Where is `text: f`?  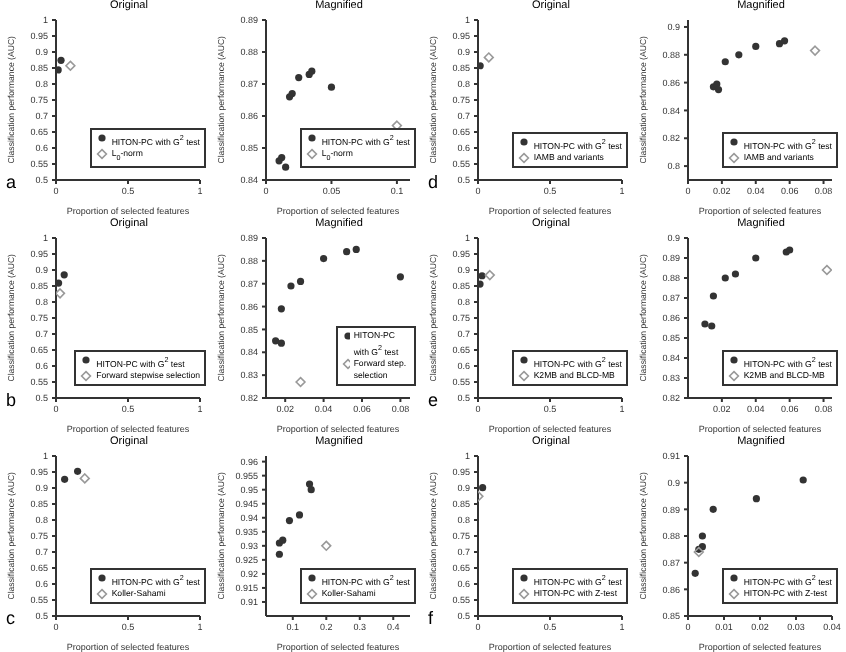
text: f is located at coordinates (431, 618).